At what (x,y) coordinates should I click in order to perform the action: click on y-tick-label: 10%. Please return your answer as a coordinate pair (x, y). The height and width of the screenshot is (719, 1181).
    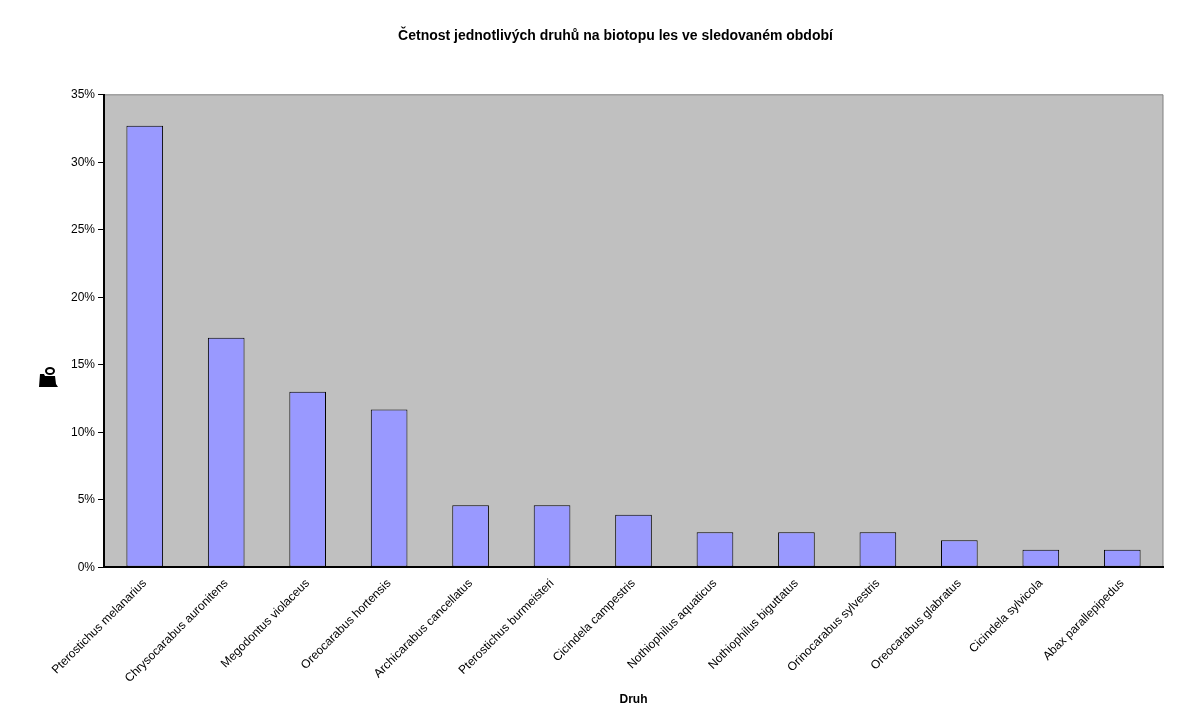
    Looking at the image, I should click on (83, 431).